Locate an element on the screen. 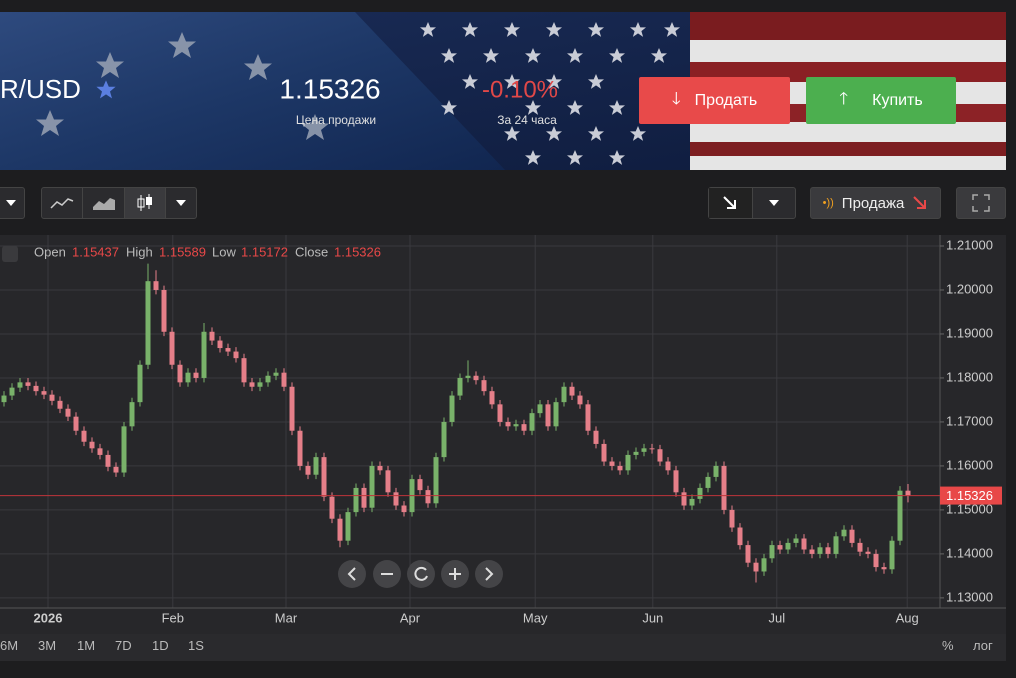 Image resolution: width=1016 pixels, height=678 pixels. y-tick-label: 1.15000 is located at coordinates (969, 508).